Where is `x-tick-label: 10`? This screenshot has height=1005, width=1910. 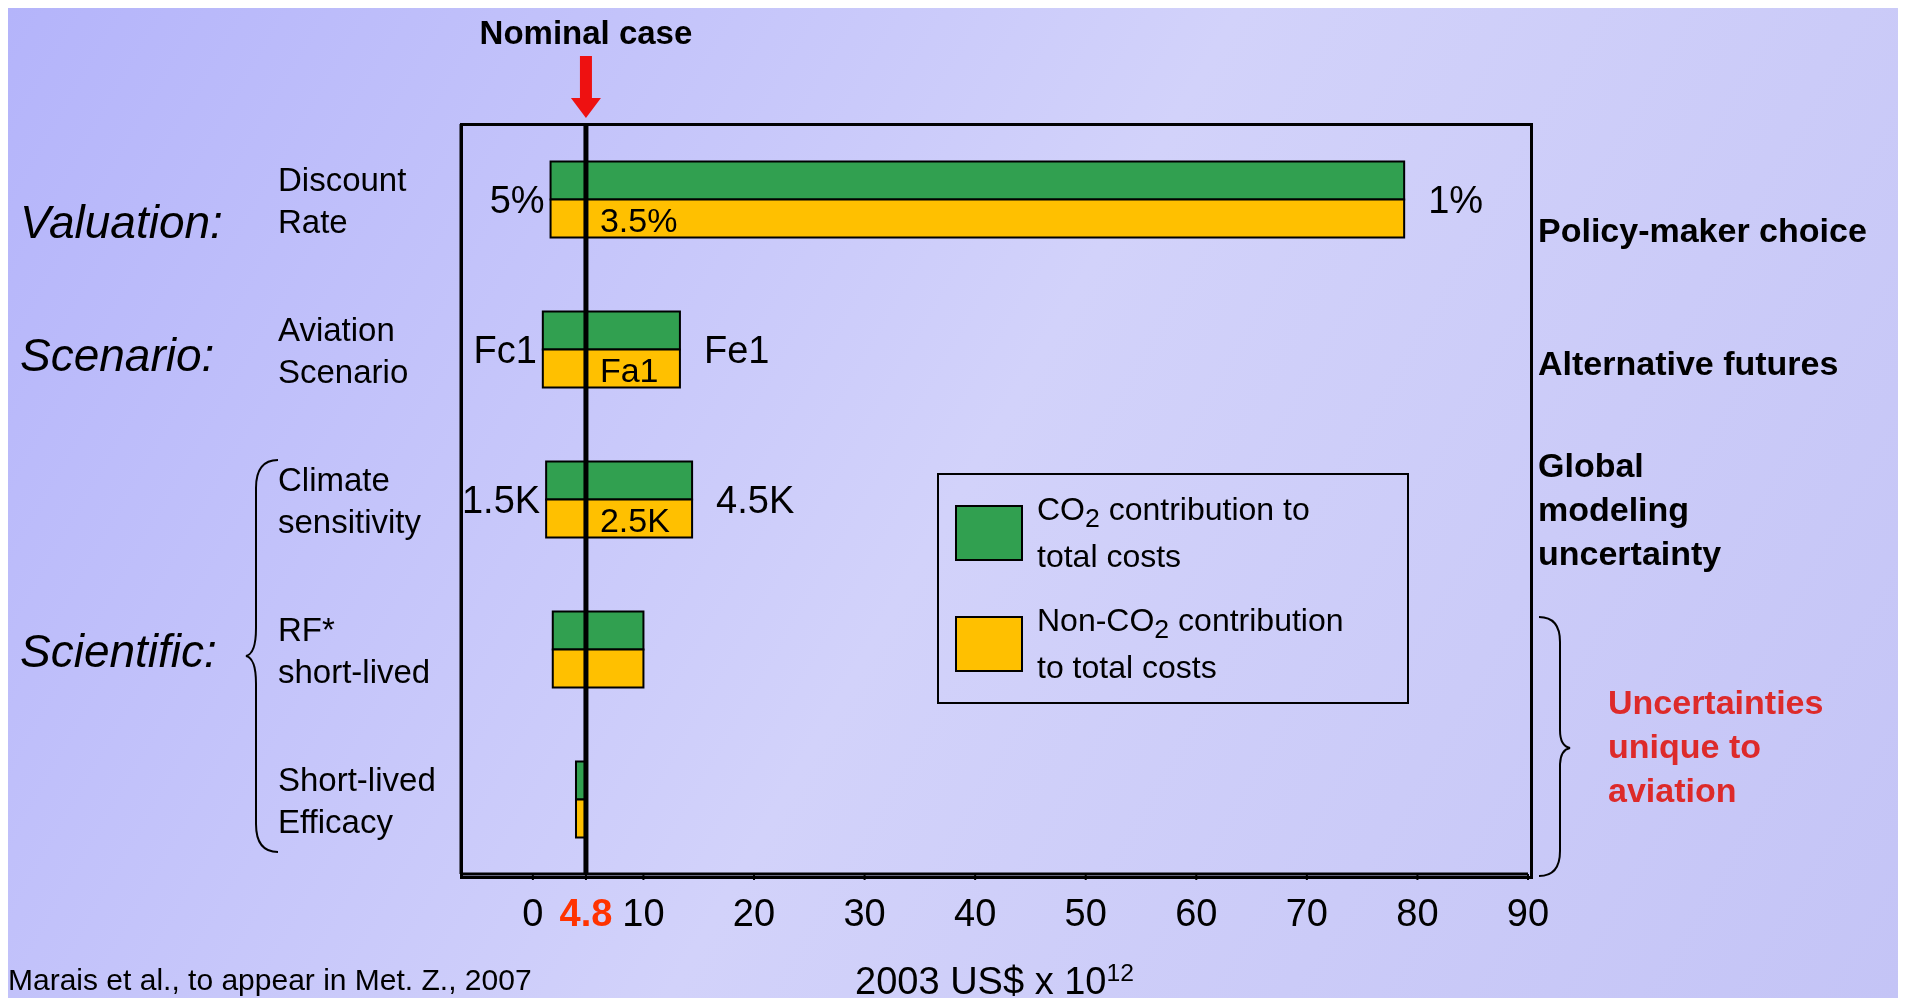
x-tick-label: 10 is located at coordinates (643, 913).